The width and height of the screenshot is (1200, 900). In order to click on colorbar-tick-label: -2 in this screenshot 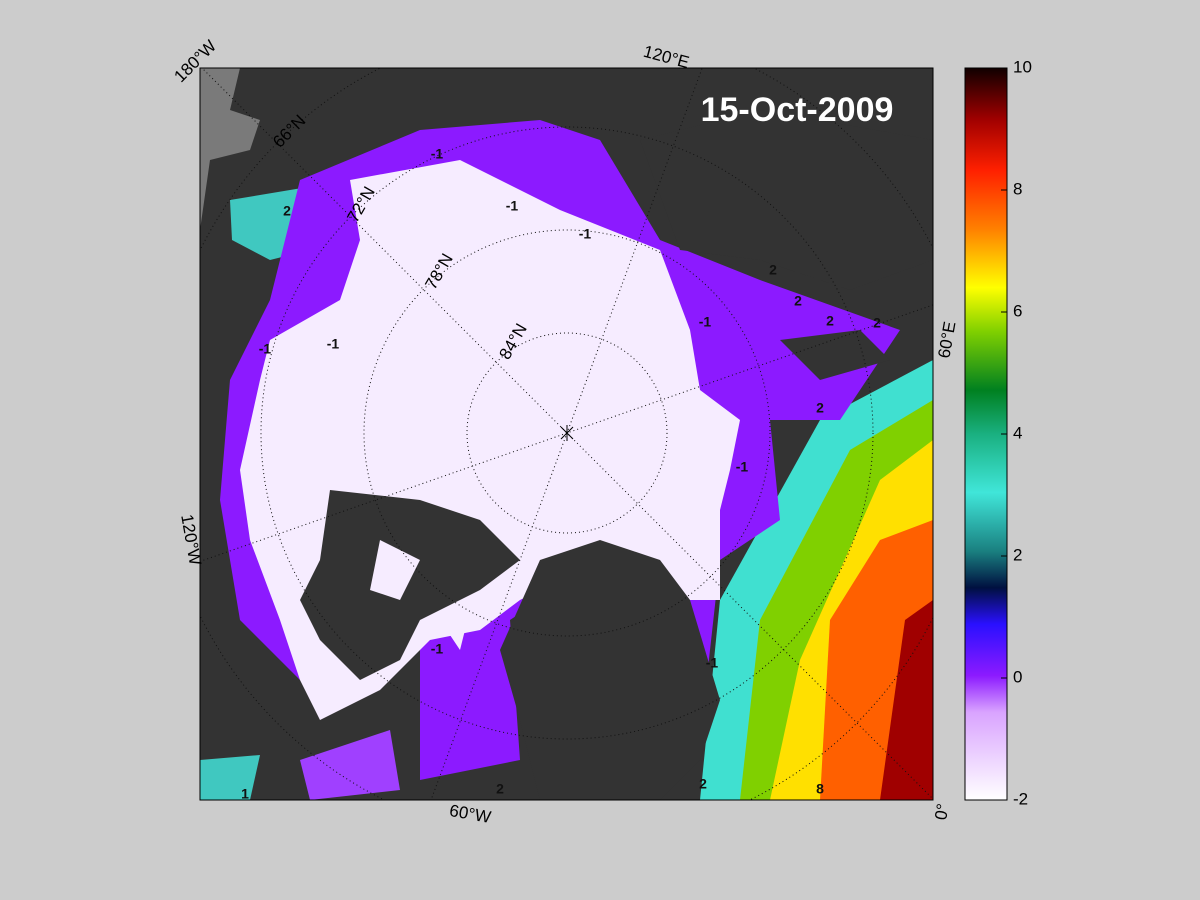, I will do `click(1020, 798)`.